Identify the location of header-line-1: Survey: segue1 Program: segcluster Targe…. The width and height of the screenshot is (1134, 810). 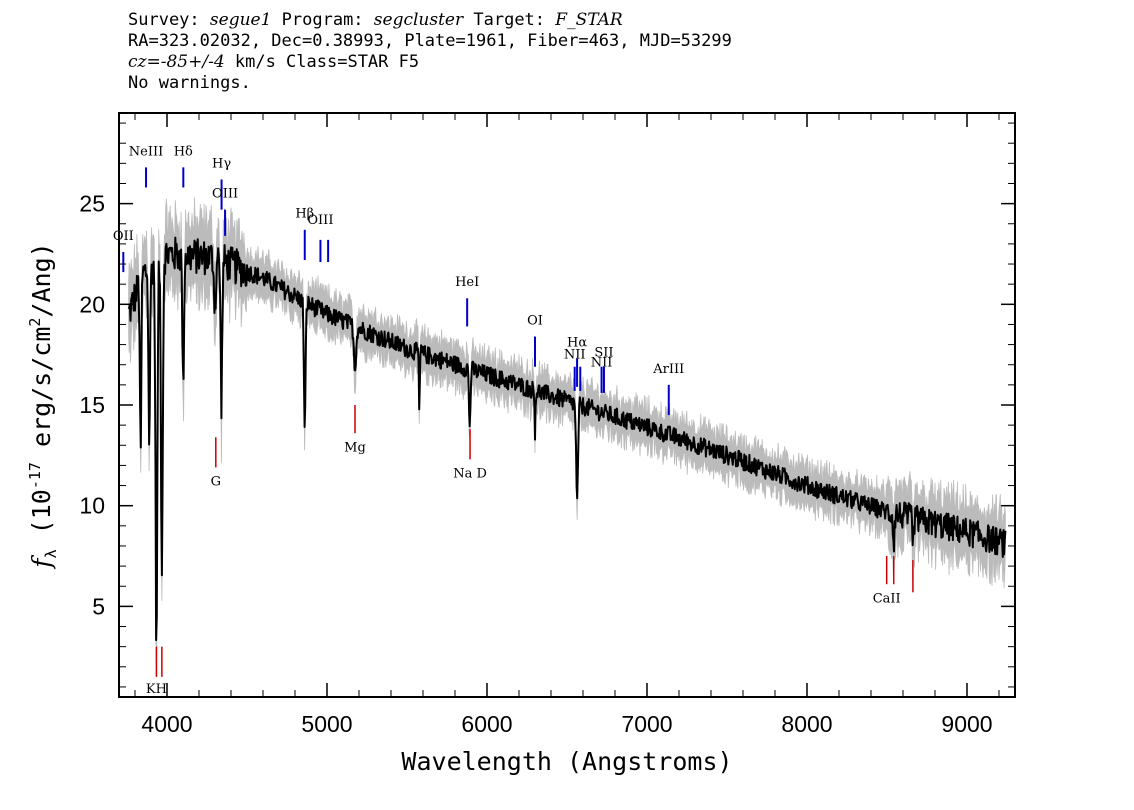
(430, 20).